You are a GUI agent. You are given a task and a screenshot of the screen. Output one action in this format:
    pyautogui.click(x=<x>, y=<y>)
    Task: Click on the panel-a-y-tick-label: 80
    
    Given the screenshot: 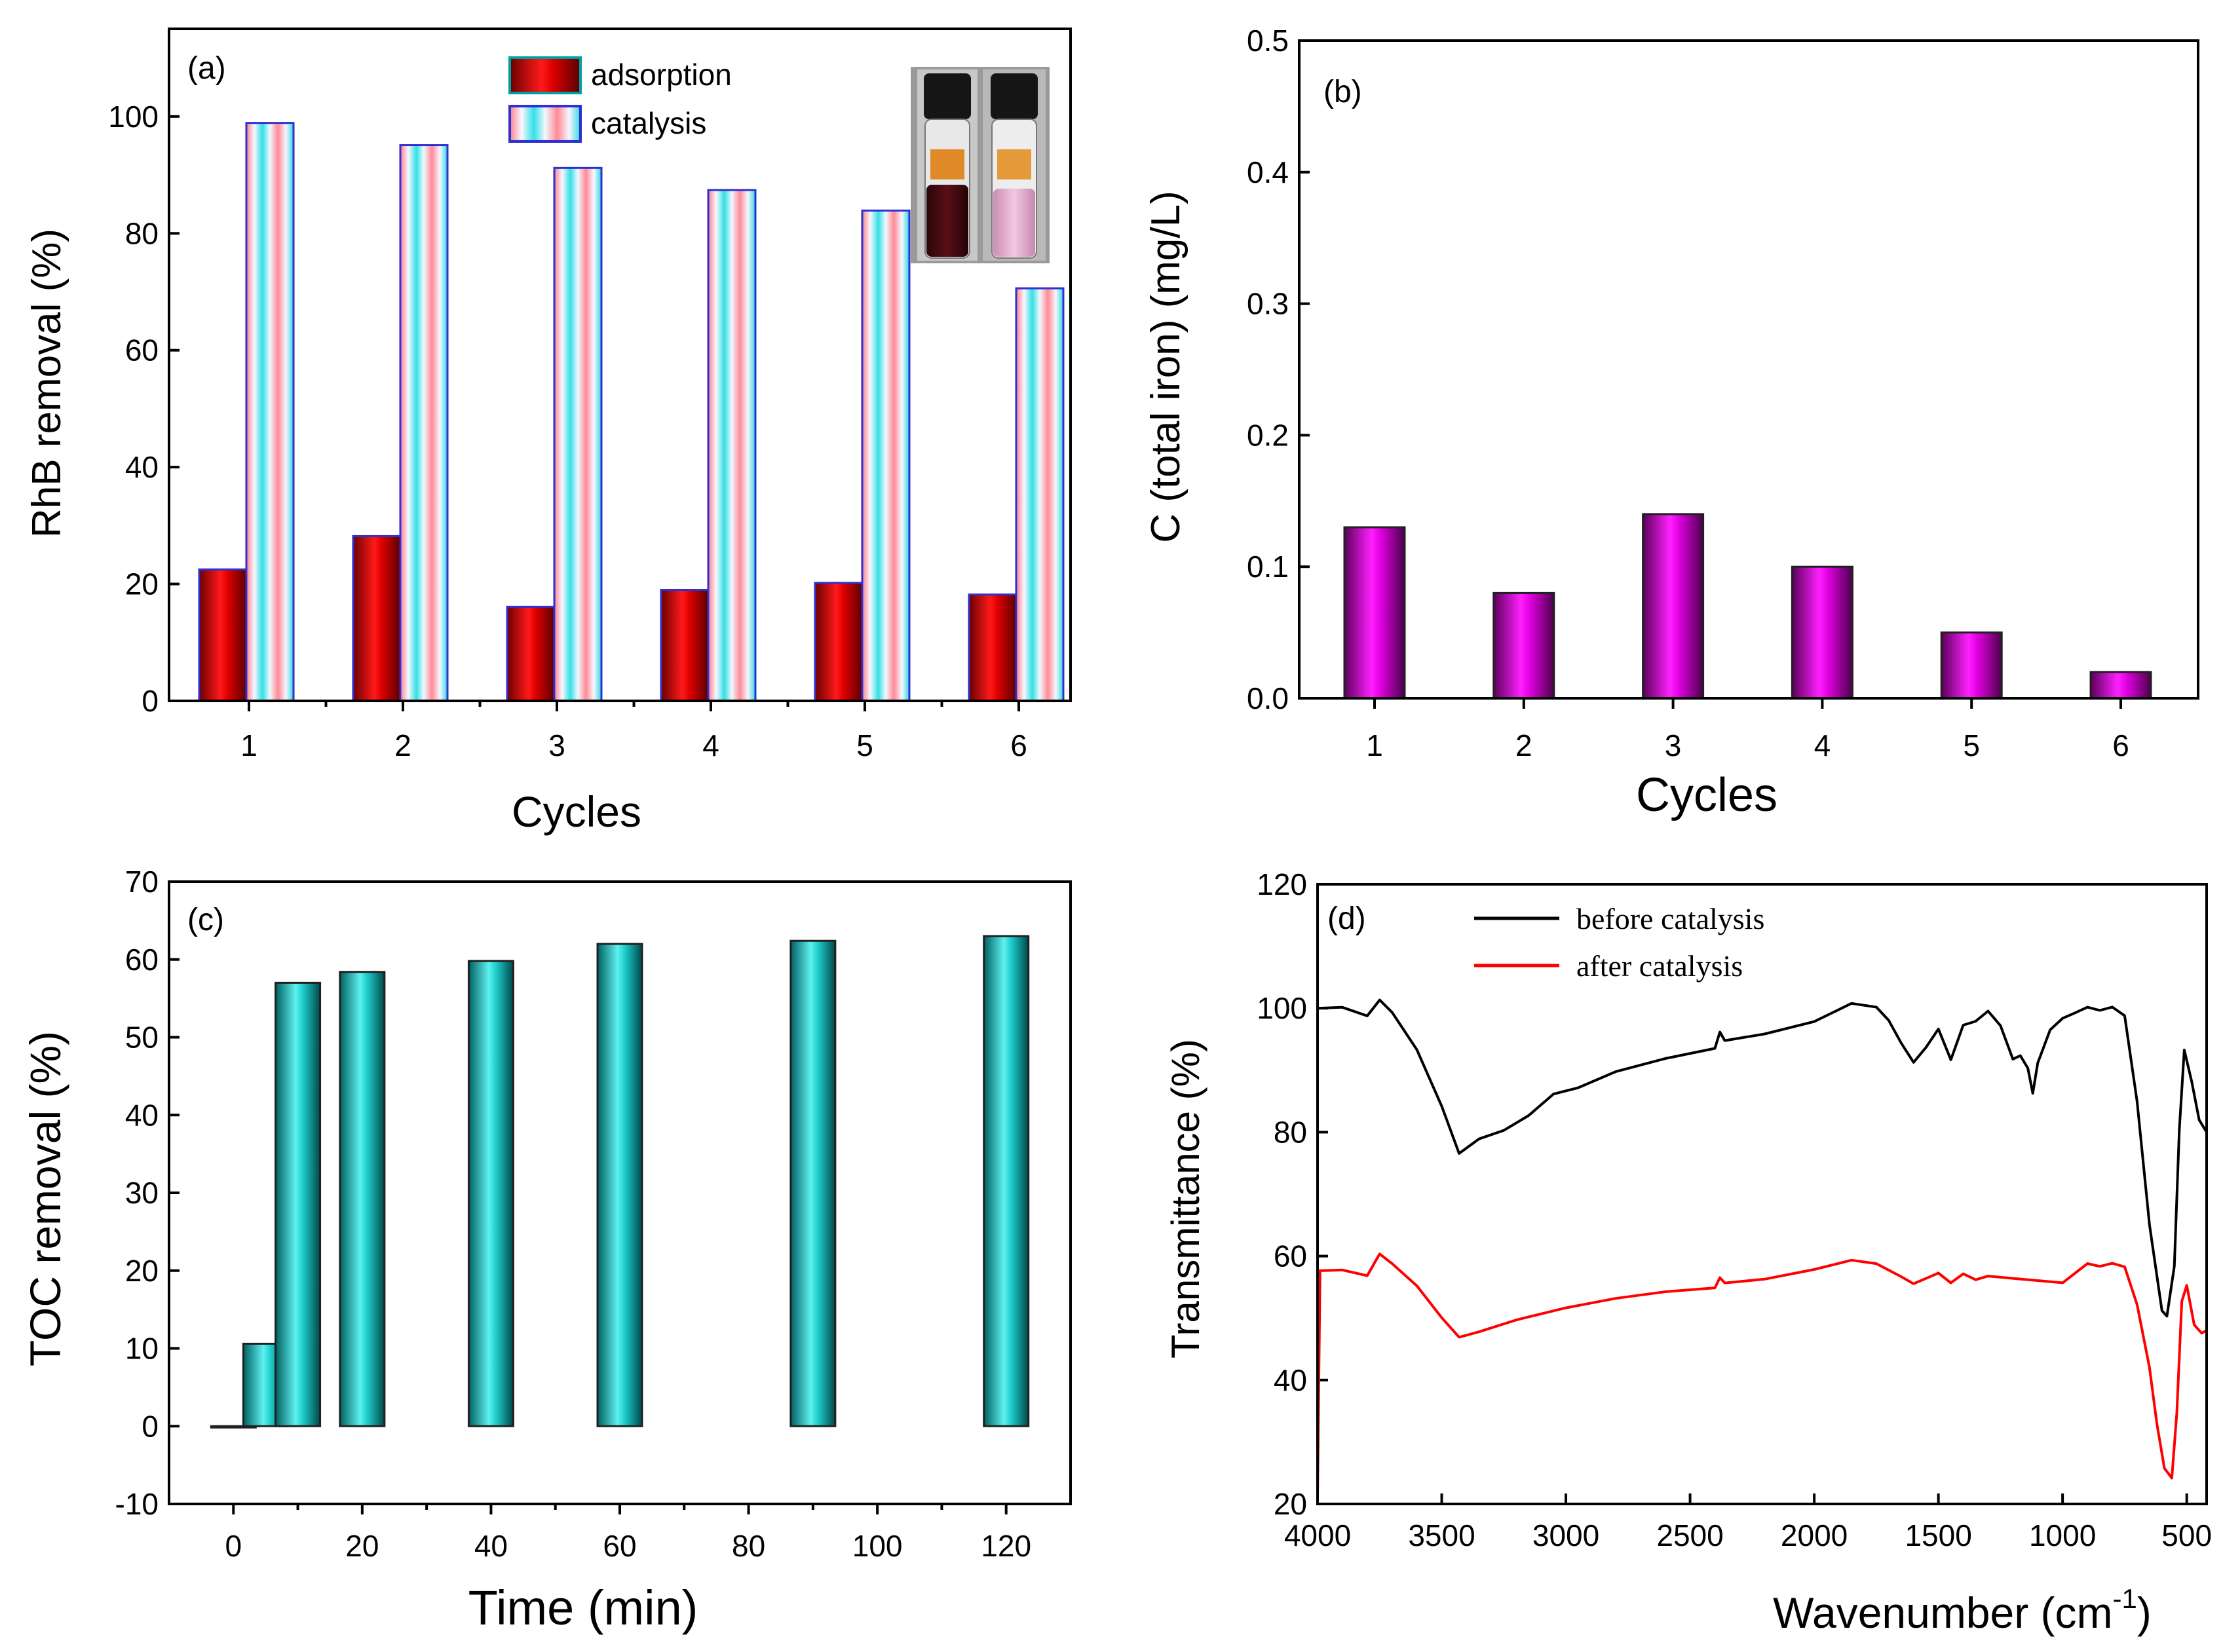 What is the action you would take?
    pyautogui.click(x=142, y=233)
    